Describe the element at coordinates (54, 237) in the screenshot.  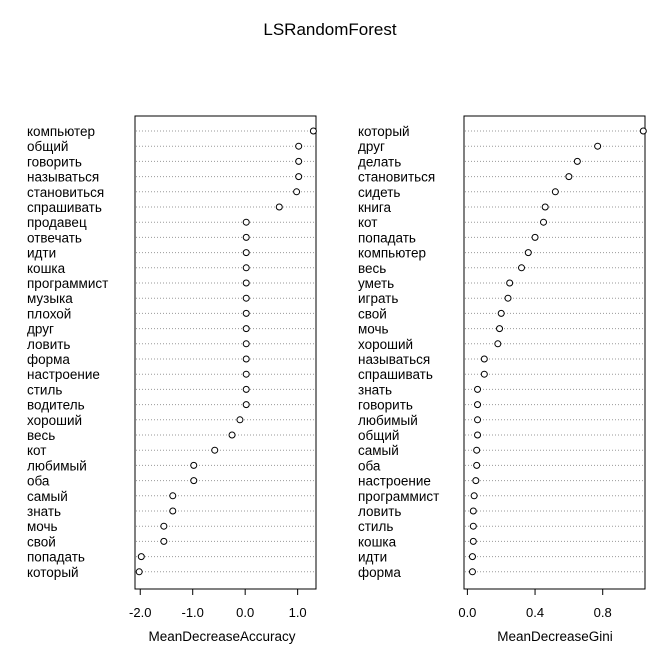
I see `row-label: отвечать` at that location.